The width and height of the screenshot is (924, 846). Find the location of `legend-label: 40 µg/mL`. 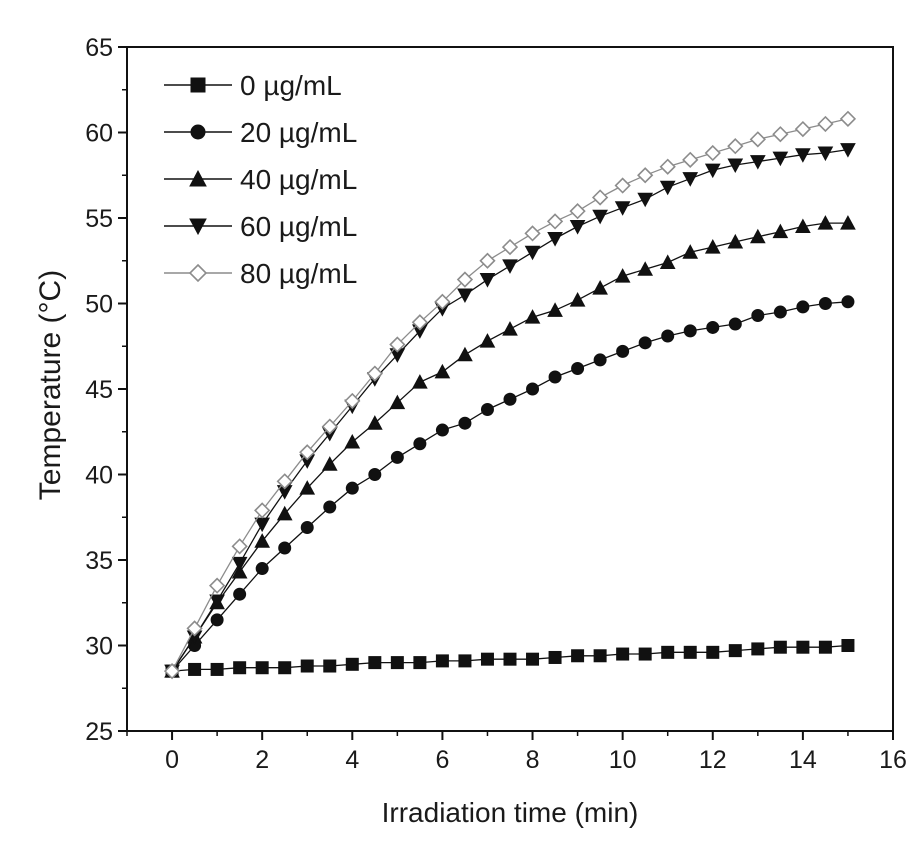

legend-label: 40 µg/mL is located at coordinates (298, 179).